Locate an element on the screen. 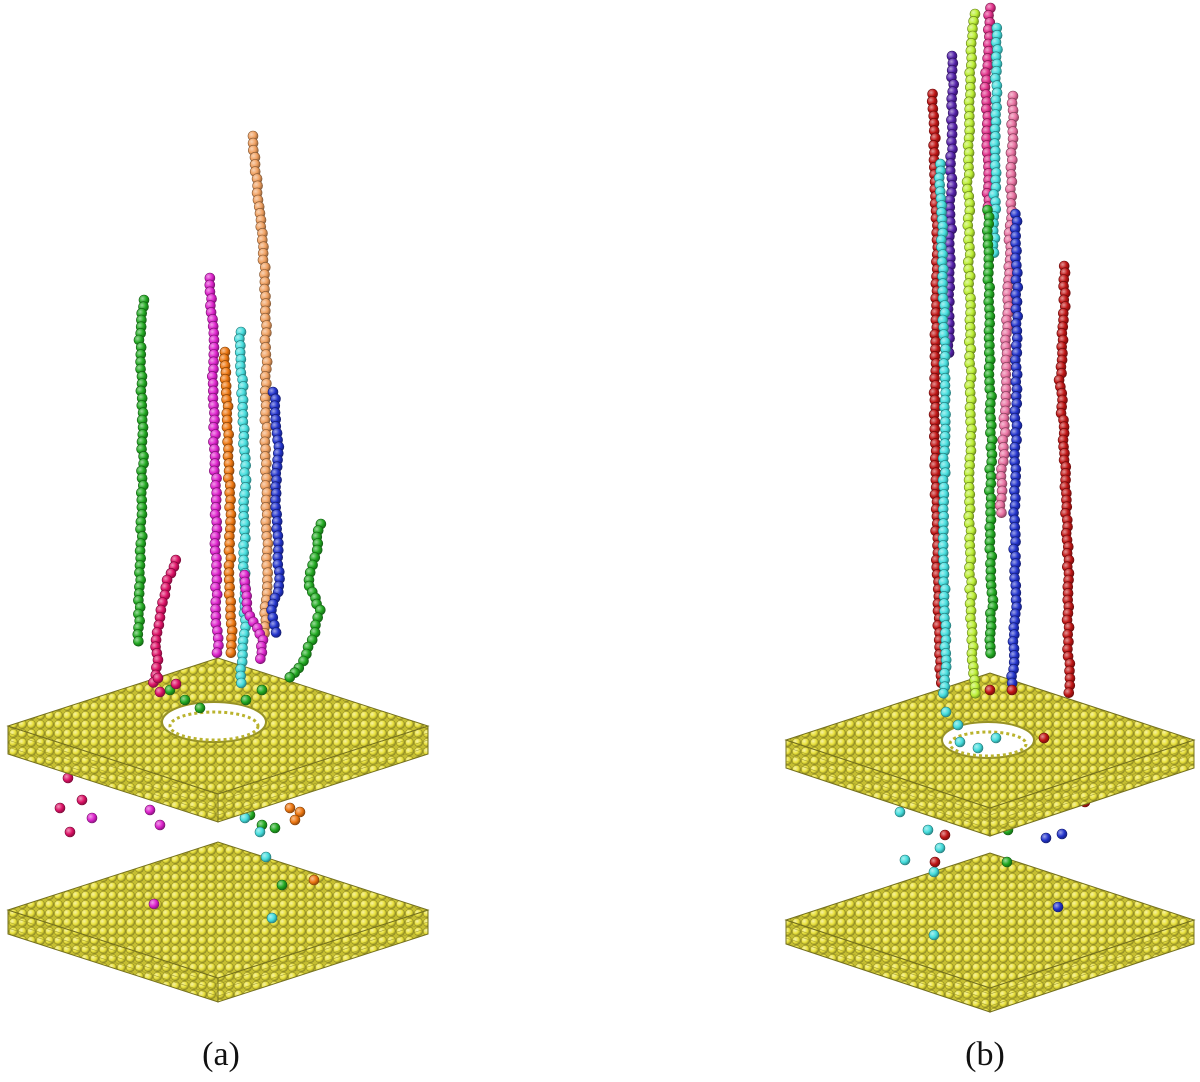 This screenshot has height=1082, width=1200. panel-b-trajectory-lime is located at coordinates (971, 353).